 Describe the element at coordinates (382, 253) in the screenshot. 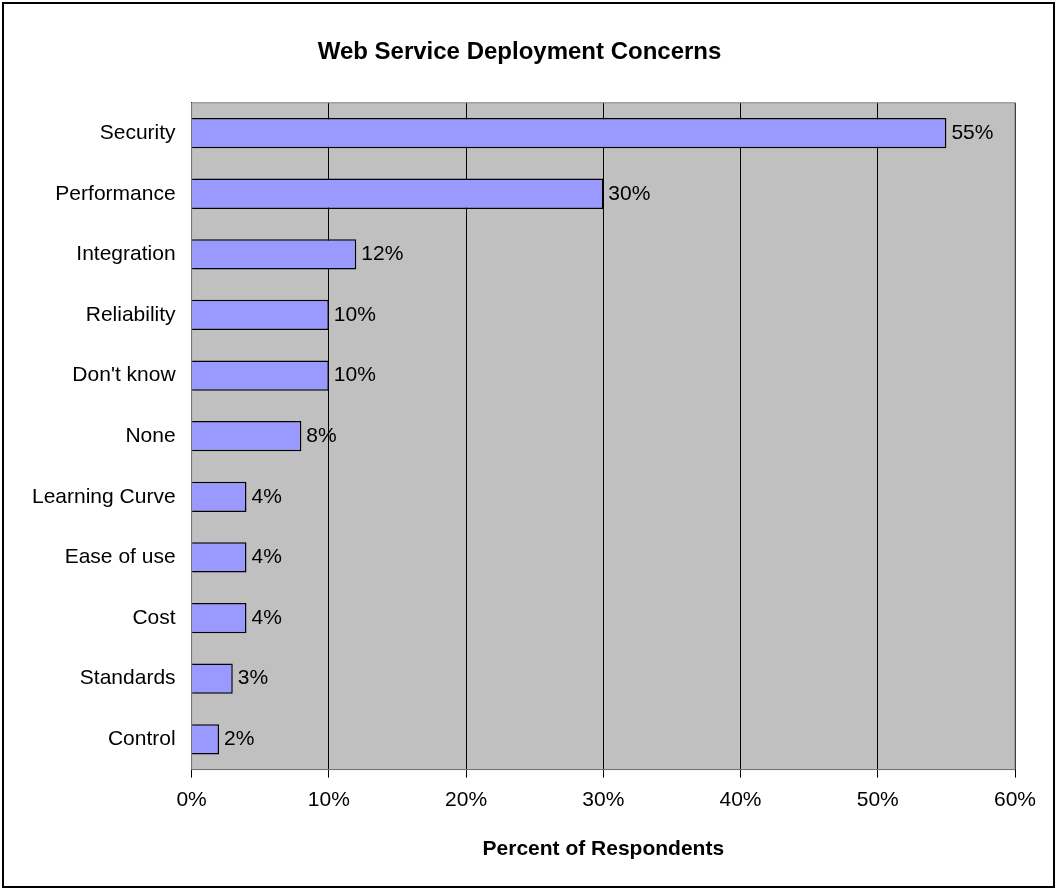

I see `data-label: 12%` at that location.